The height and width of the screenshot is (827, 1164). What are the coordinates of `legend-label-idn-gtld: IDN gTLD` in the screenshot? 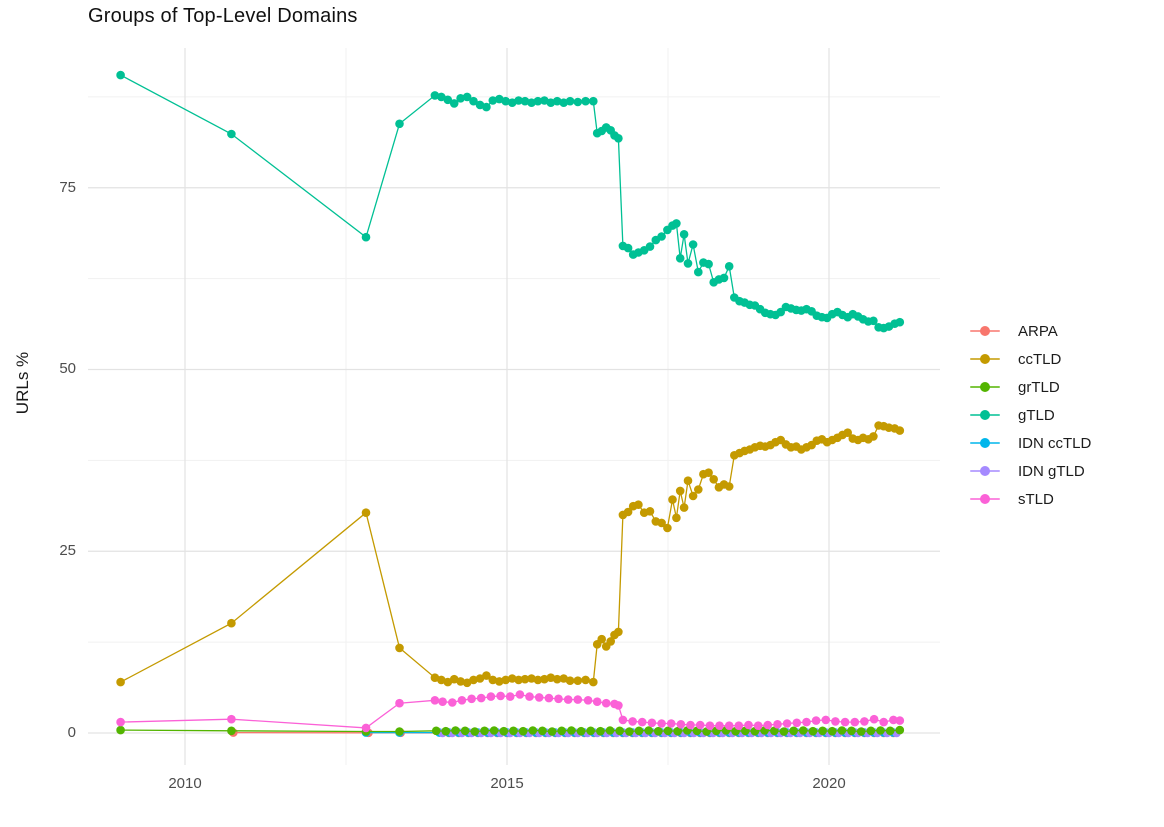 It's located at (1051, 471).